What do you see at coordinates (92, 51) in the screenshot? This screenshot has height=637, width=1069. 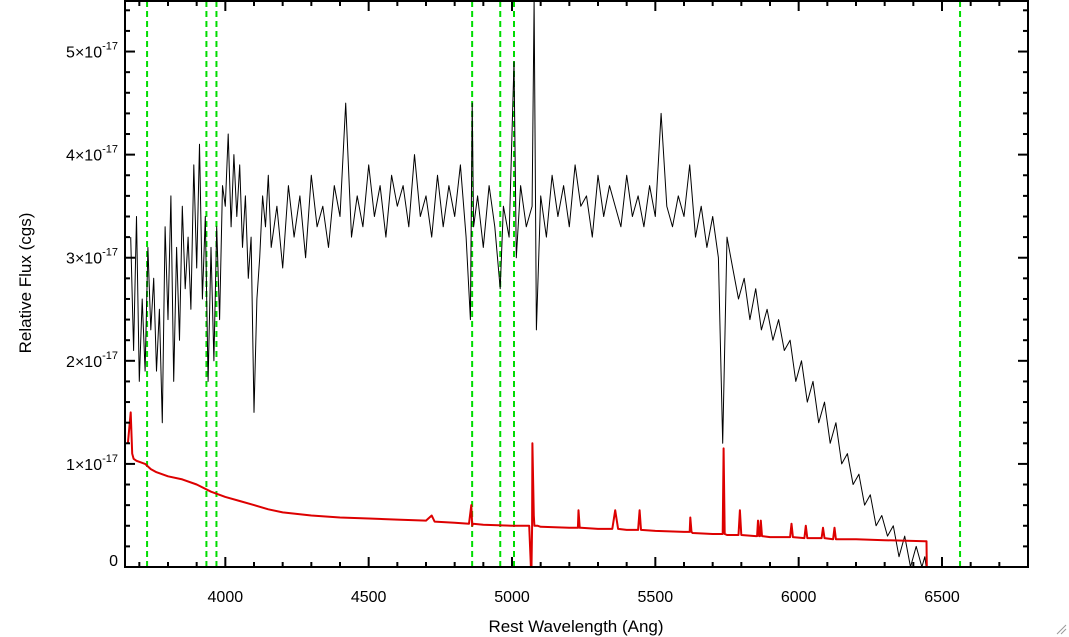 I see `y-tick-label: 5×10⁻¹⁷` at bounding box center [92, 51].